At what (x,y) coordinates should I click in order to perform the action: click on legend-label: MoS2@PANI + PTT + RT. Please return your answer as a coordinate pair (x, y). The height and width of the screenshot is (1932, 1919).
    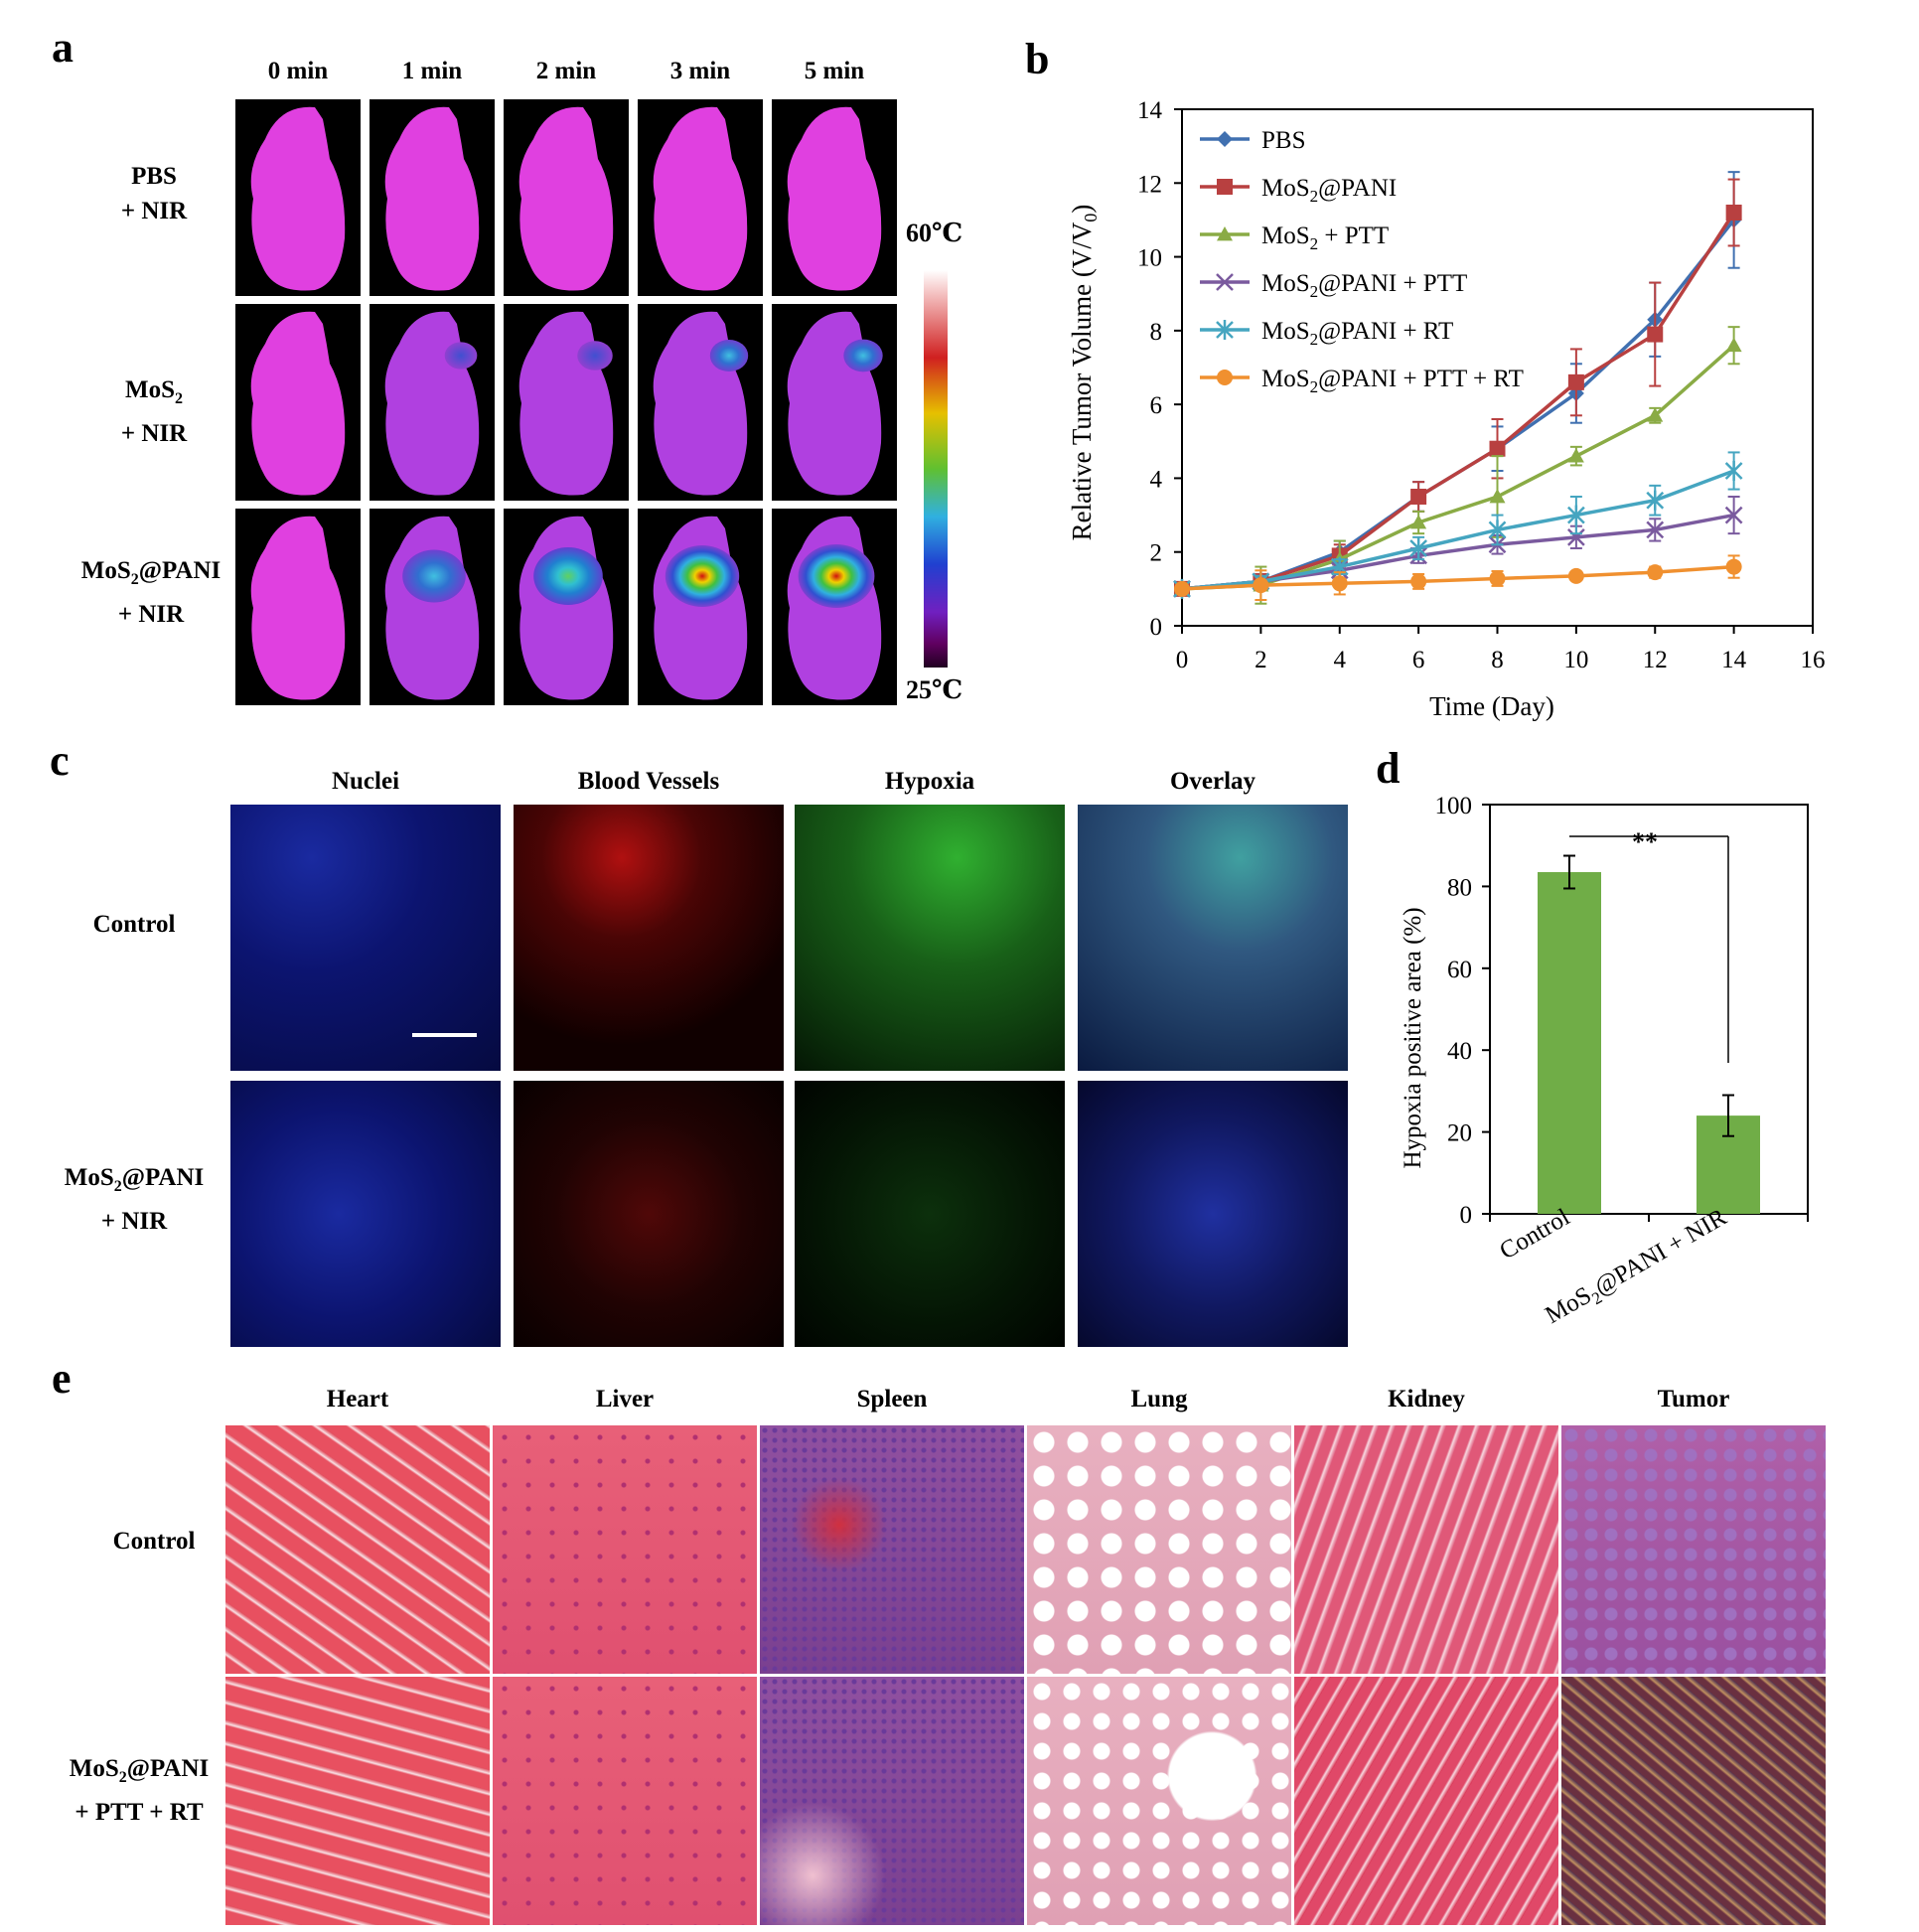
    Looking at the image, I should click on (1392, 381).